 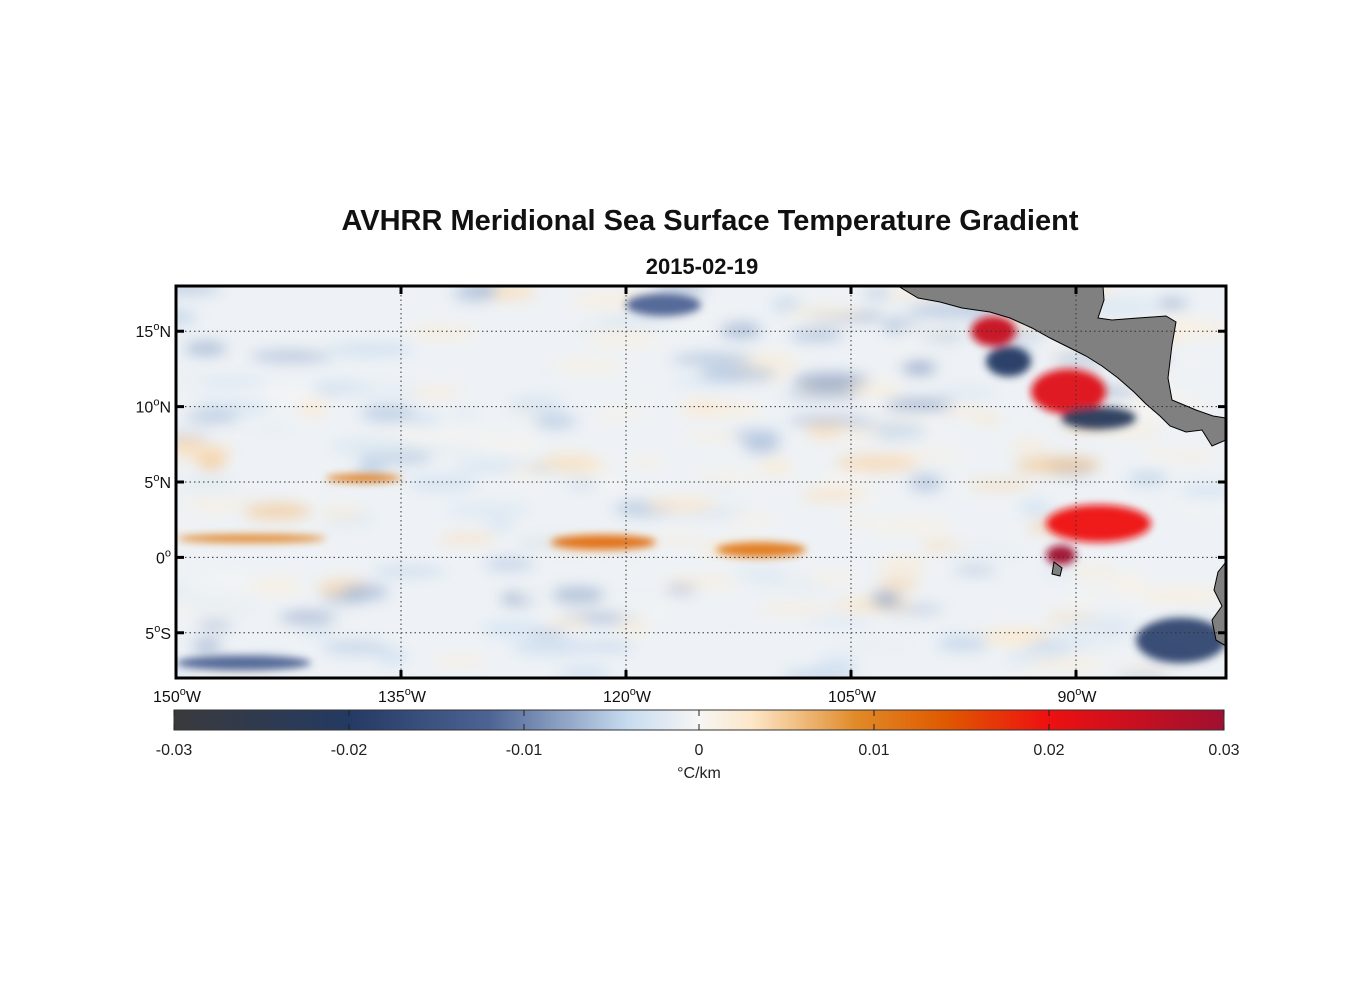 I want to click on galapagos-islands, so click(x=1057, y=569).